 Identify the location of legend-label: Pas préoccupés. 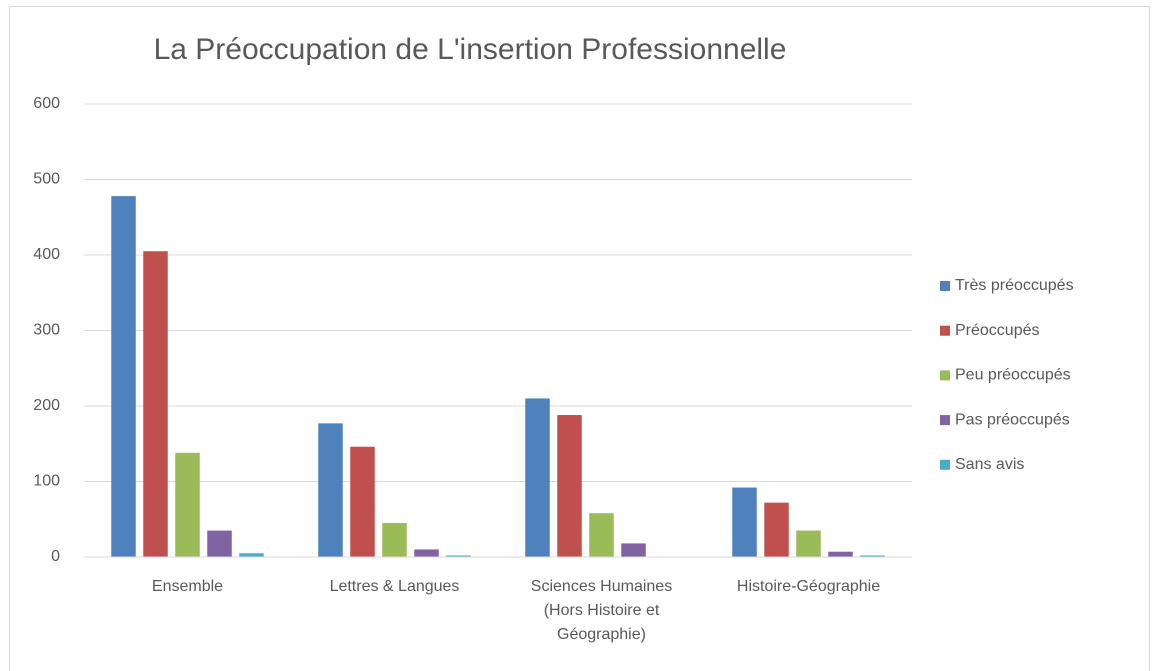
(1012, 419).